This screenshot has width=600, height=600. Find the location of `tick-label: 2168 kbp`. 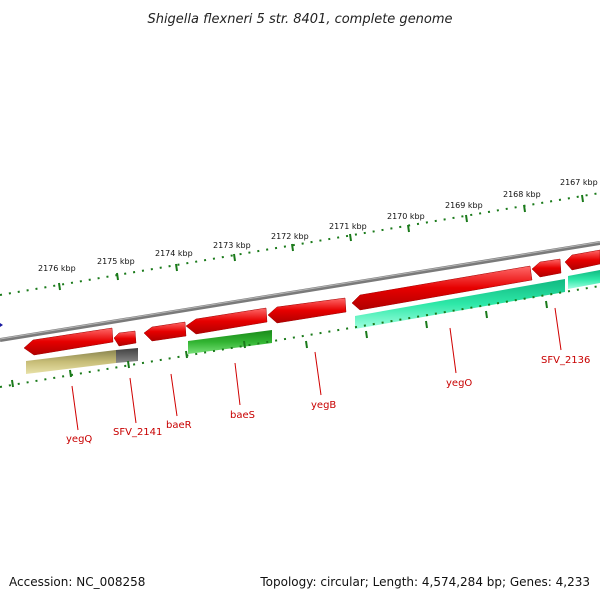

tick-label: 2168 kbp is located at coordinates (522, 194).